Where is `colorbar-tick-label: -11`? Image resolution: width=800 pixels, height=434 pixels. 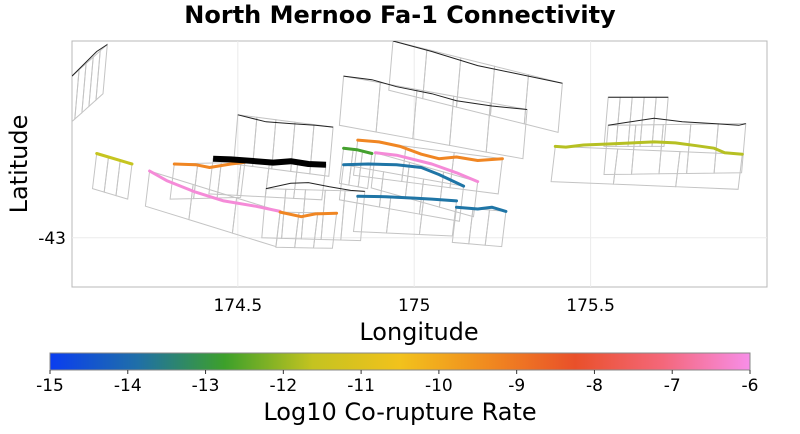 colorbar-tick-label: -11 is located at coordinates (361, 386).